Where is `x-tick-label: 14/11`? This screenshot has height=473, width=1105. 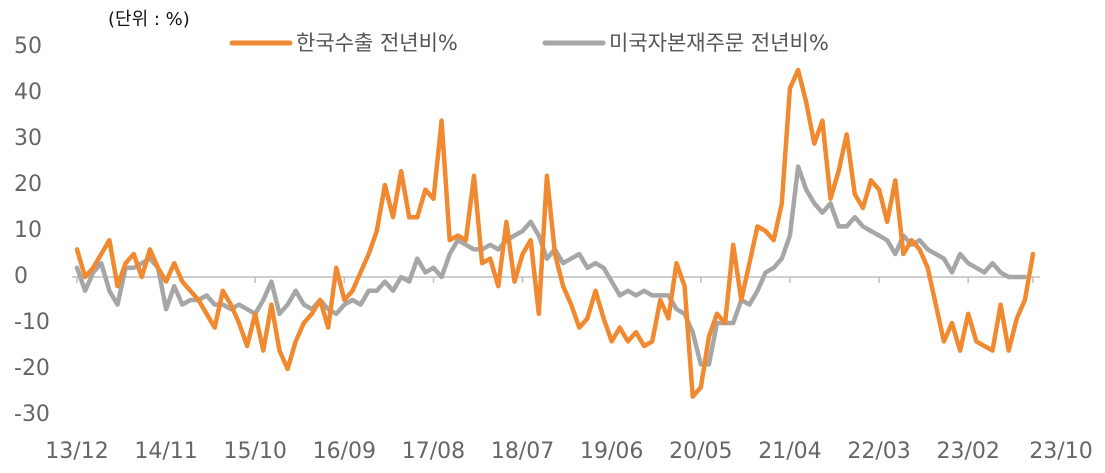
x-tick-label: 14/11 is located at coordinates (165, 451).